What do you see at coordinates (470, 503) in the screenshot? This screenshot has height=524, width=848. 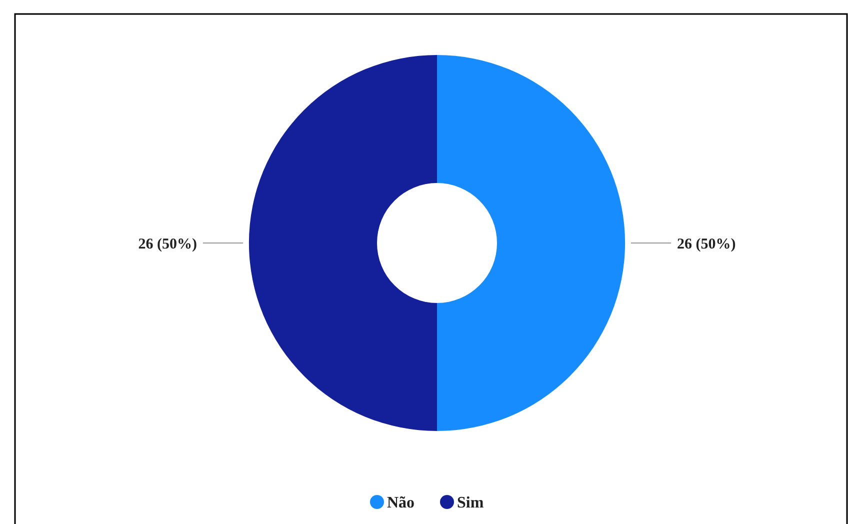 I see `legend-label: Sim` at bounding box center [470, 503].